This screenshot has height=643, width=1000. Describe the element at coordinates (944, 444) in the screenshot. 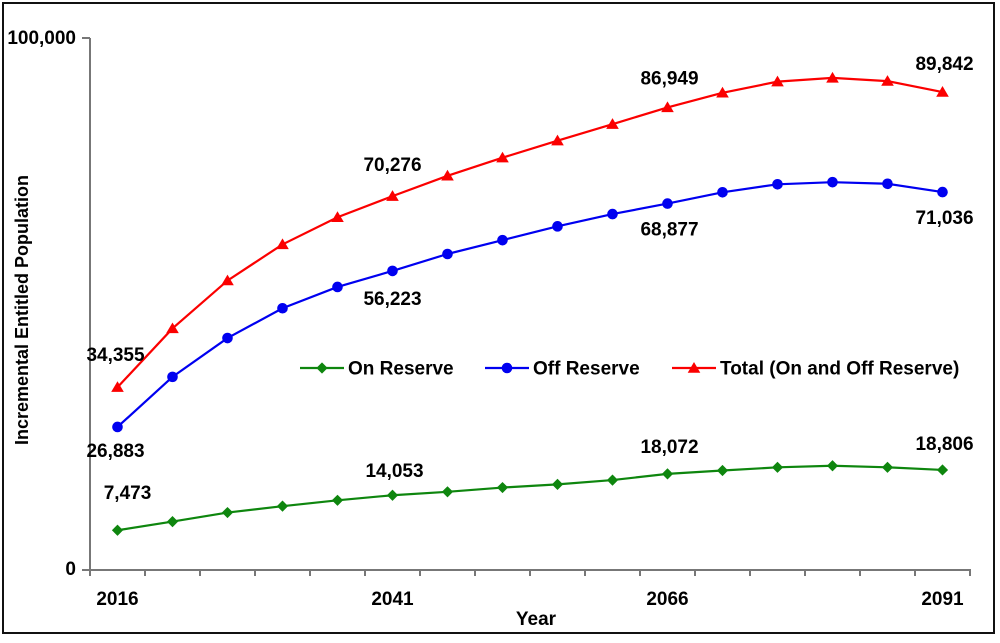

I see `data-label: 18,806` at that location.